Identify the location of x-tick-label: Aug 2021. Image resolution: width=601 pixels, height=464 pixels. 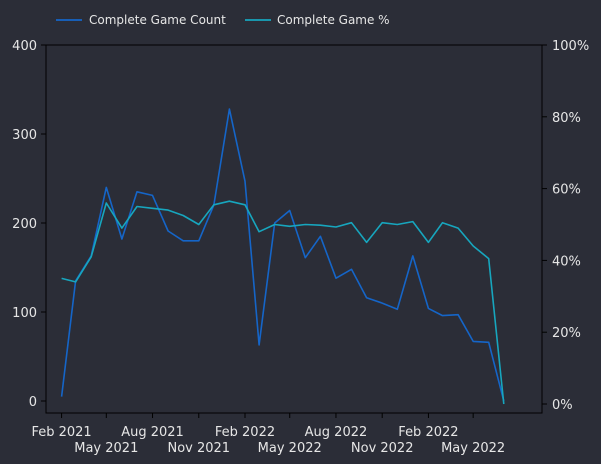
(152, 432).